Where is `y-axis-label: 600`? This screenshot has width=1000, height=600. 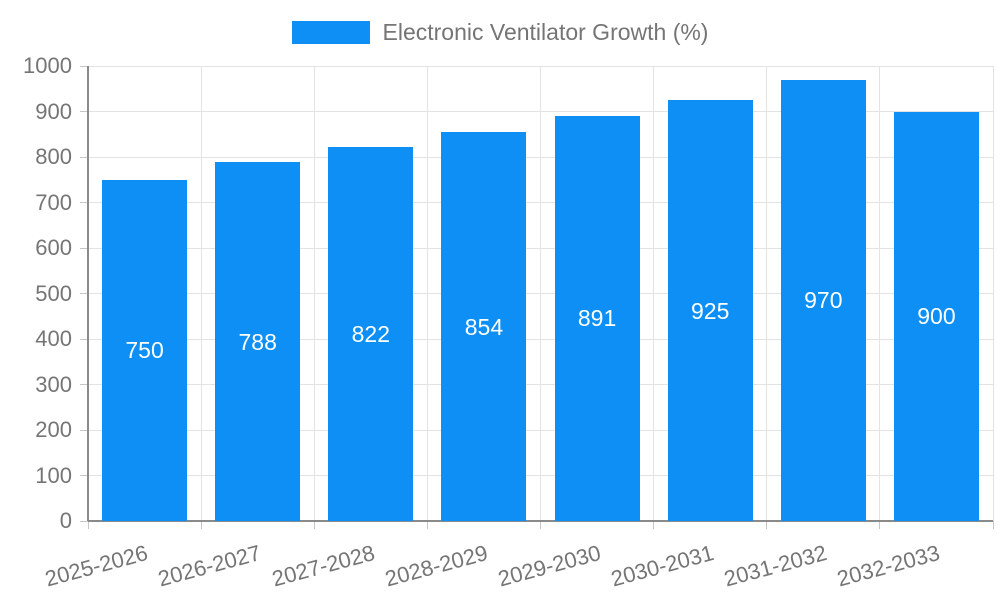 y-axis-label: 600 is located at coordinates (53, 247).